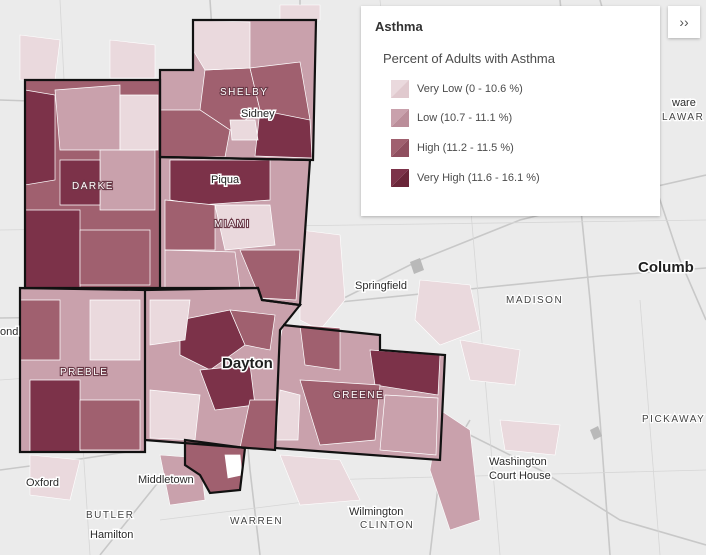 The image size is (706, 555). Describe the element at coordinates (166, 480) in the screenshot. I see `city-label-middletown: Middletown` at that location.